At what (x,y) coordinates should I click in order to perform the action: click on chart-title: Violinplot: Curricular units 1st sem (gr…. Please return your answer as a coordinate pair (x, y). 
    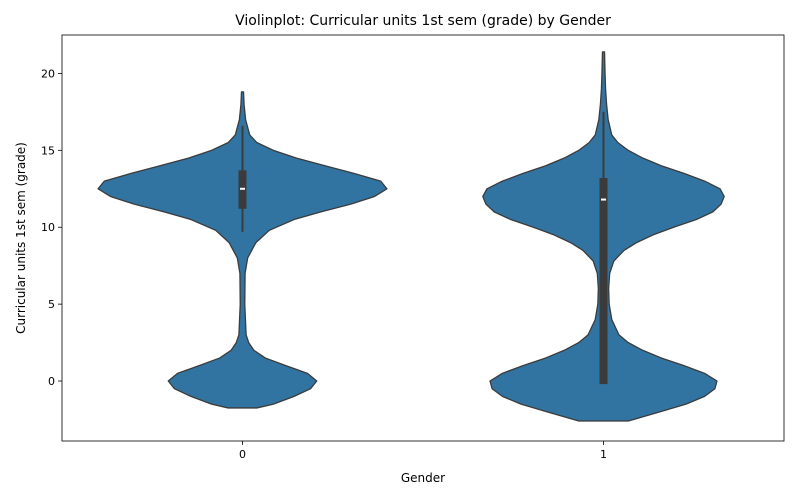
    Looking at the image, I should click on (423, 21).